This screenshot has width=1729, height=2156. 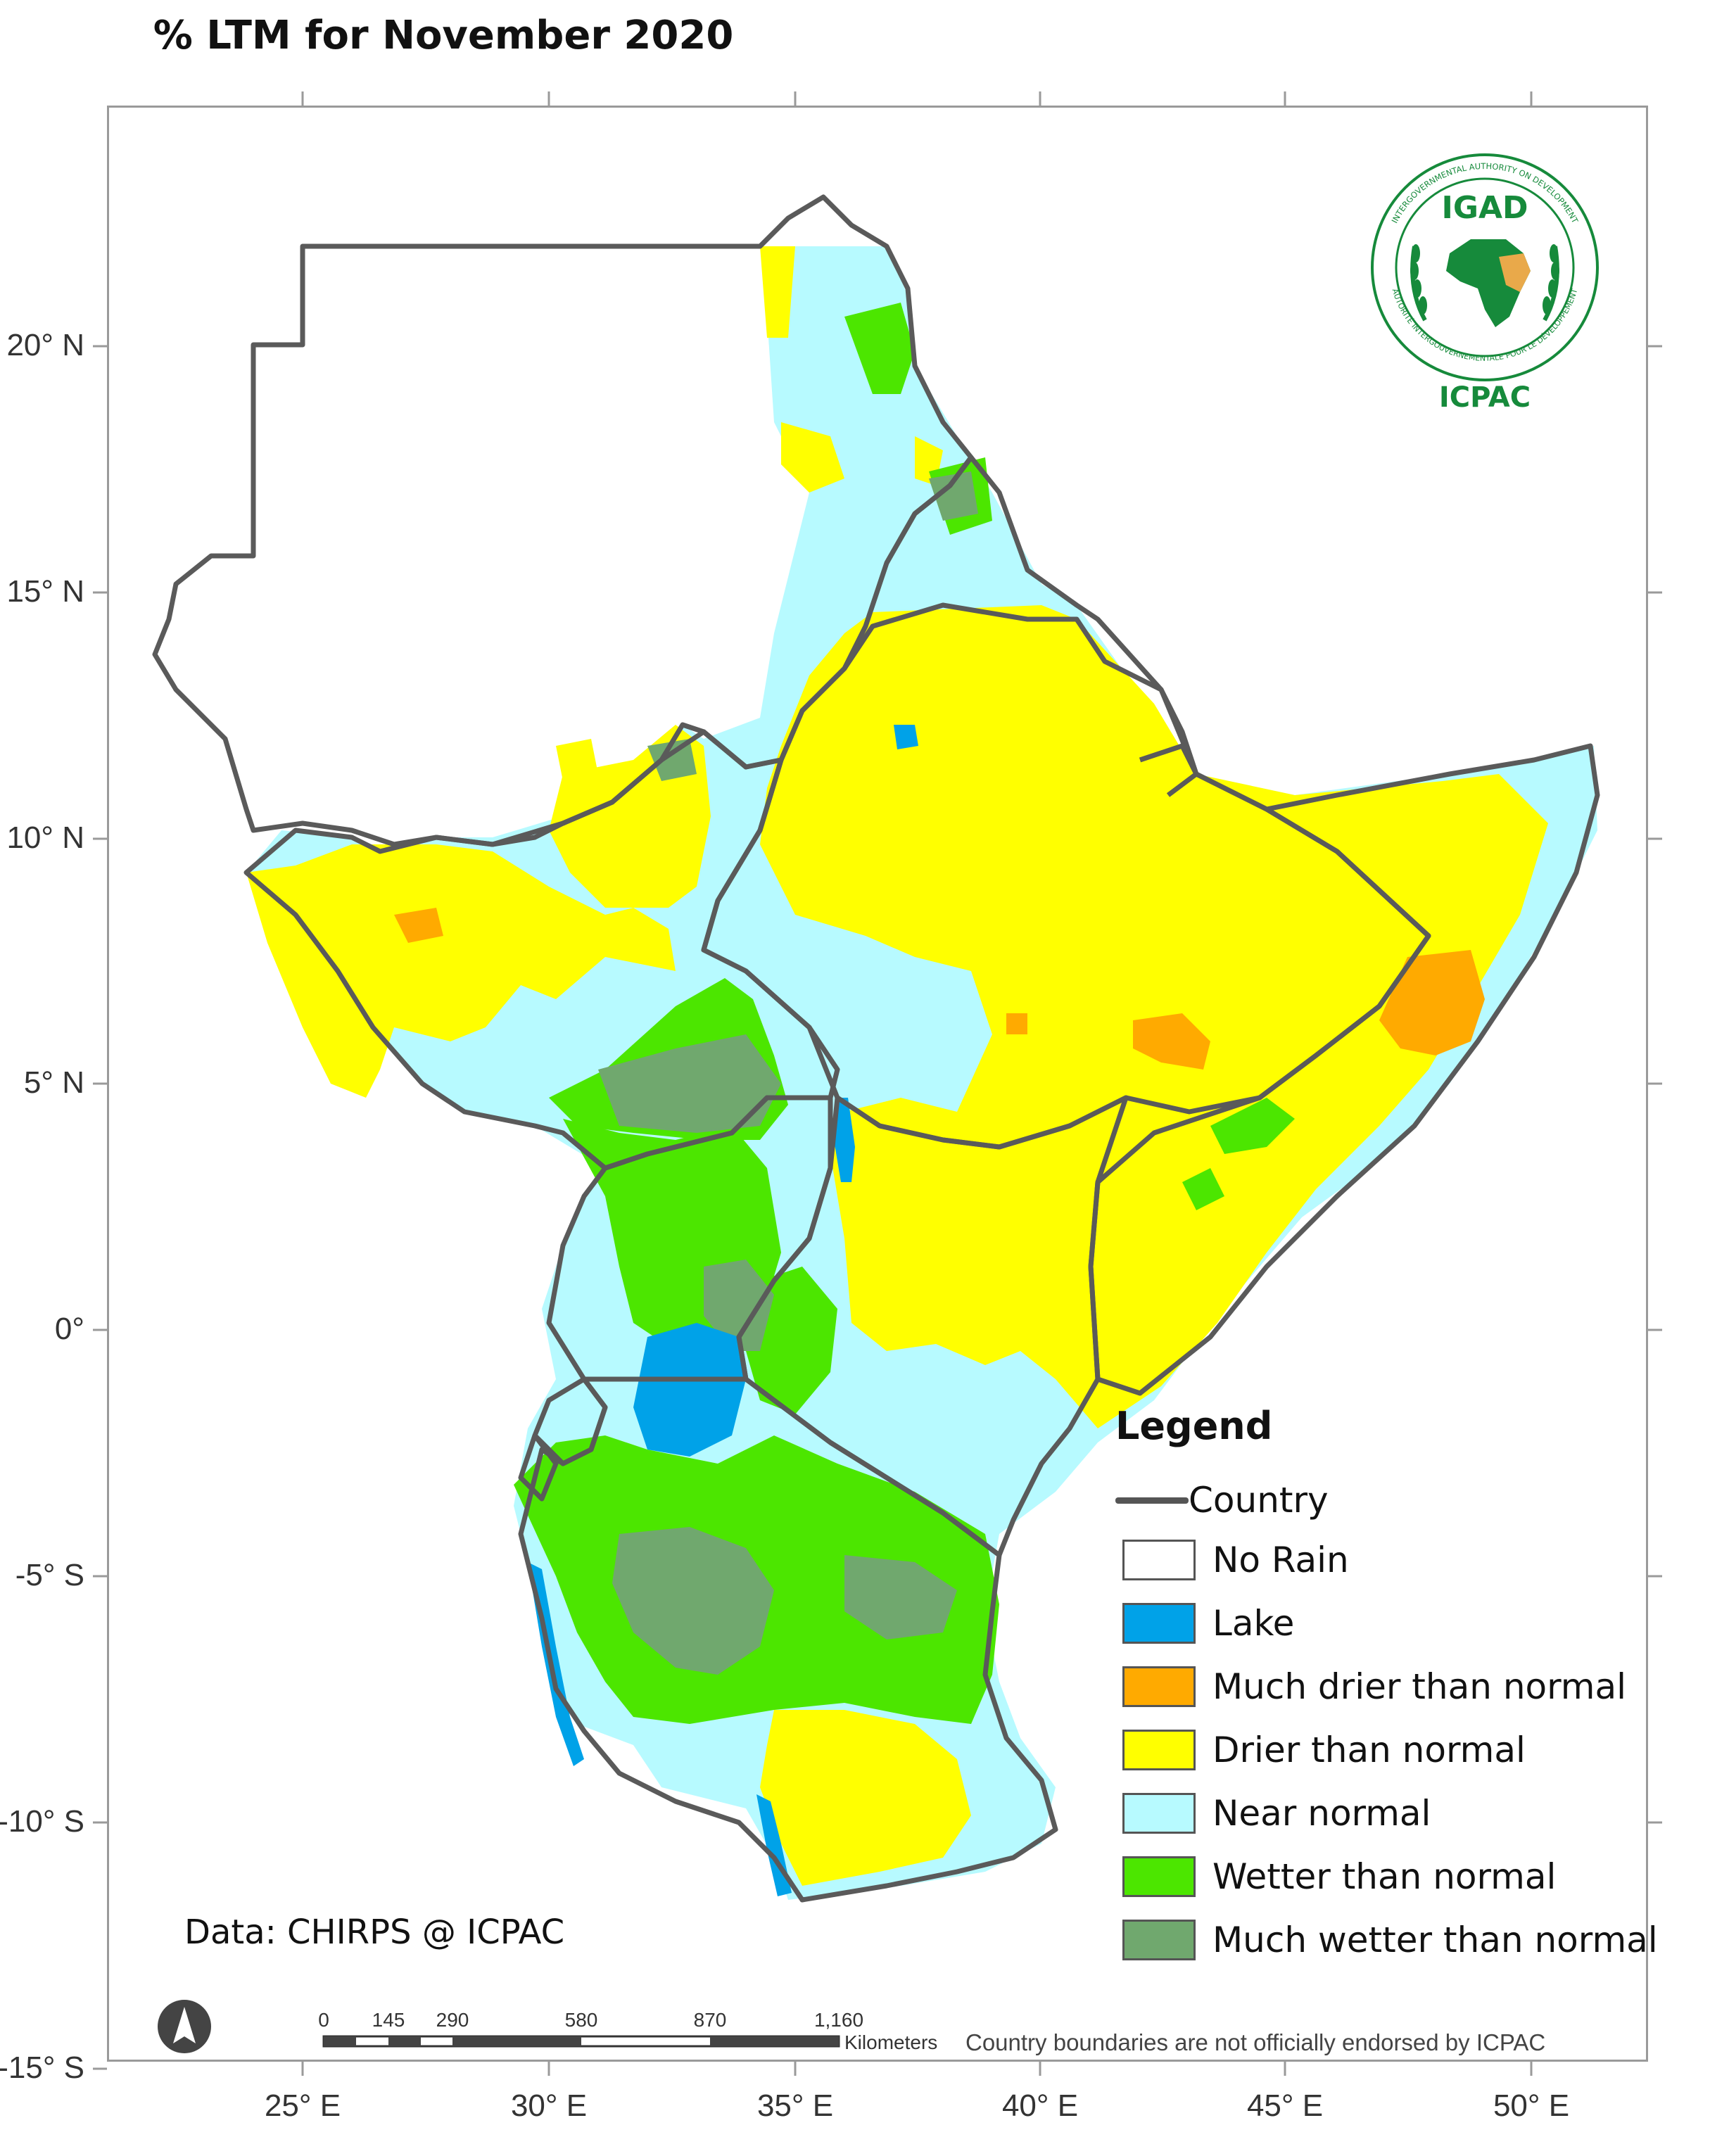 I want to click on legend-country: Country, so click(x=1382, y=1500).